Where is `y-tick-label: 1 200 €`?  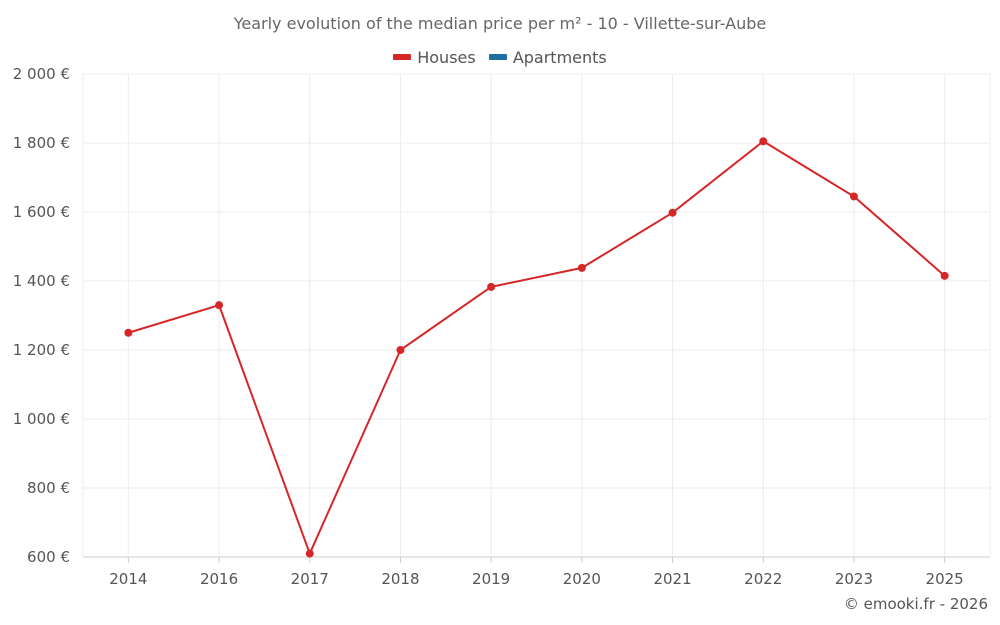 y-tick-label: 1 200 € is located at coordinates (41, 350).